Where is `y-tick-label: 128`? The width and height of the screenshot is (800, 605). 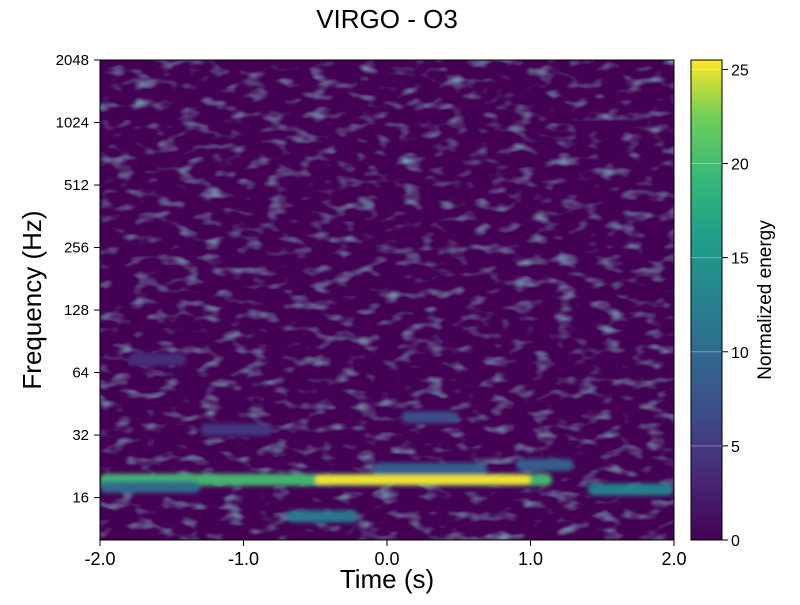 y-tick-label: 128 is located at coordinates (76, 310).